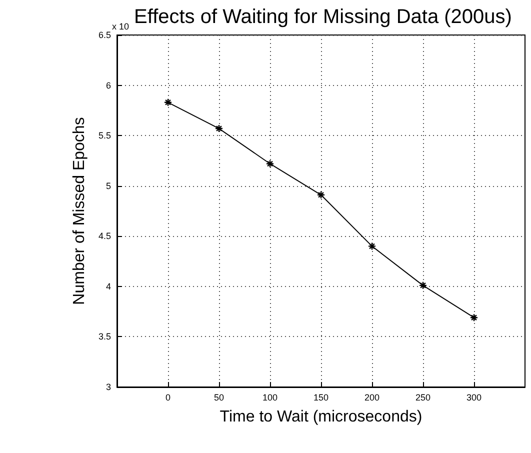  What do you see at coordinates (104, 337) in the screenshot?
I see `y-tick-label: 3.5` at bounding box center [104, 337].